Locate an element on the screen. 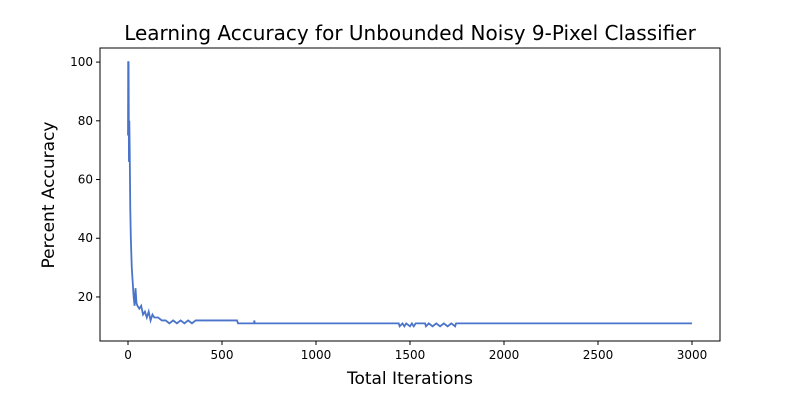 Image resolution: width=800 pixels, height=400 pixels. y-tick-label: 80 is located at coordinates (85, 121).